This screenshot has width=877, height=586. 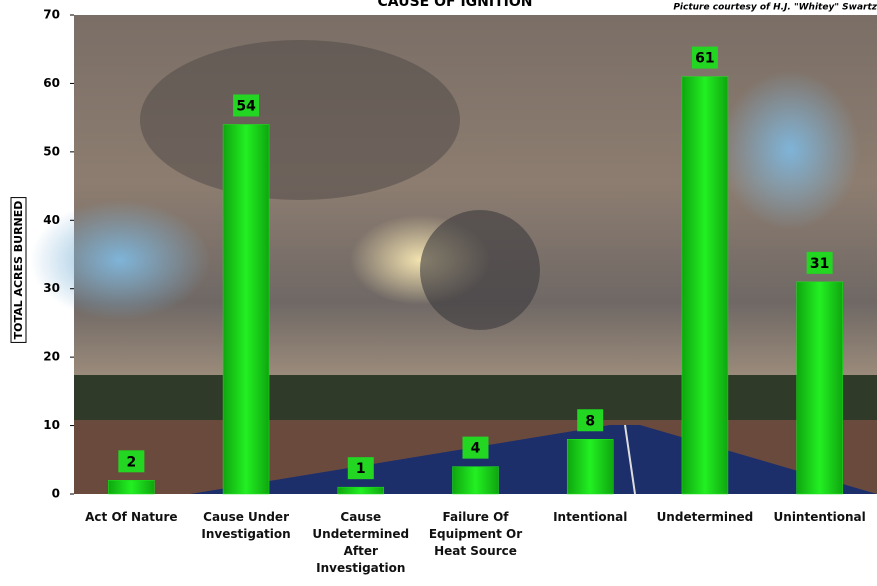 What do you see at coordinates (705, 517) in the screenshot?
I see `x-tick-label: Undetermined` at bounding box center [705, 517].